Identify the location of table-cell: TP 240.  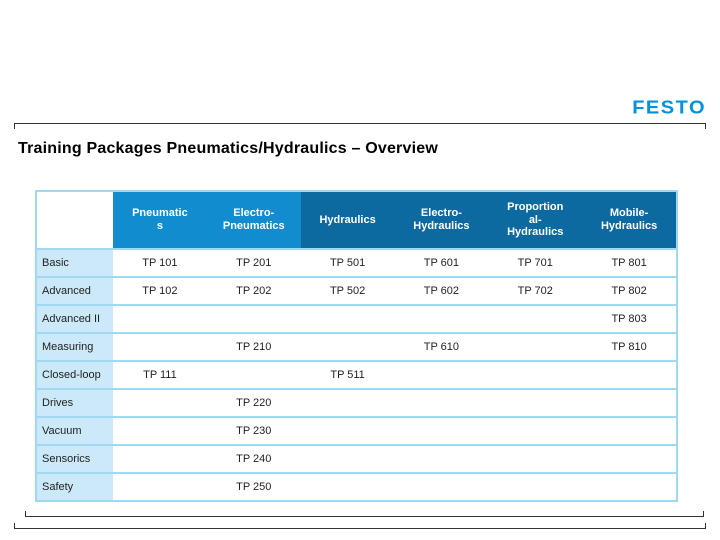
(254, 459).